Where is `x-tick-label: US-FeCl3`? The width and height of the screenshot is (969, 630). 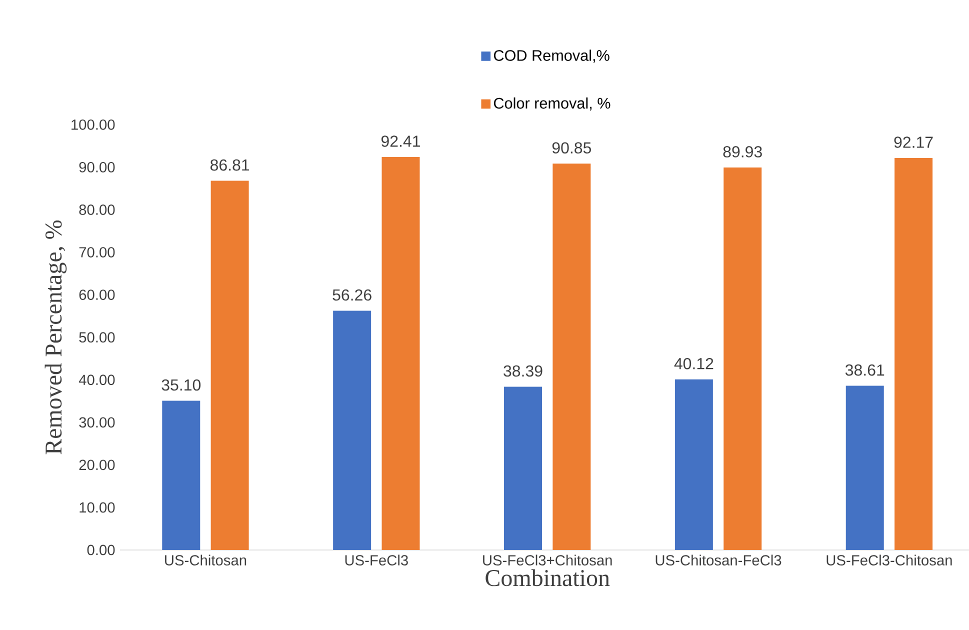 x-tick-label: US-FeCl3 is located at coordinates (376, 560).